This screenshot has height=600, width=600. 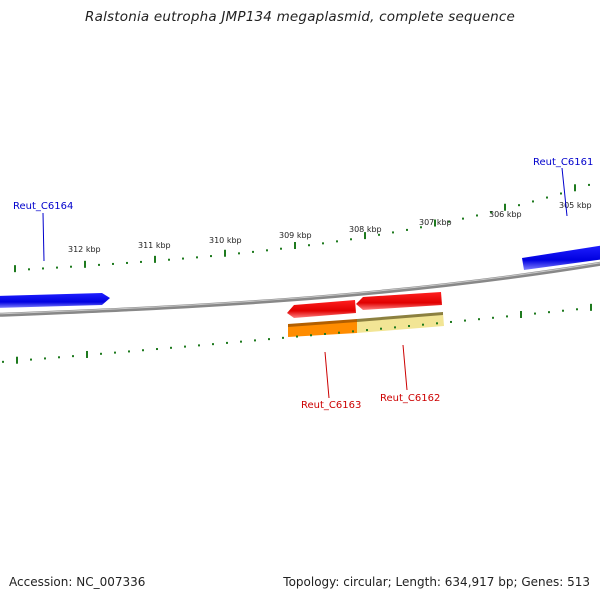 What do you see at coordinates (322, 323) in the screenshot?
I see `feature-orange-top` at bounding box center [322, 323].